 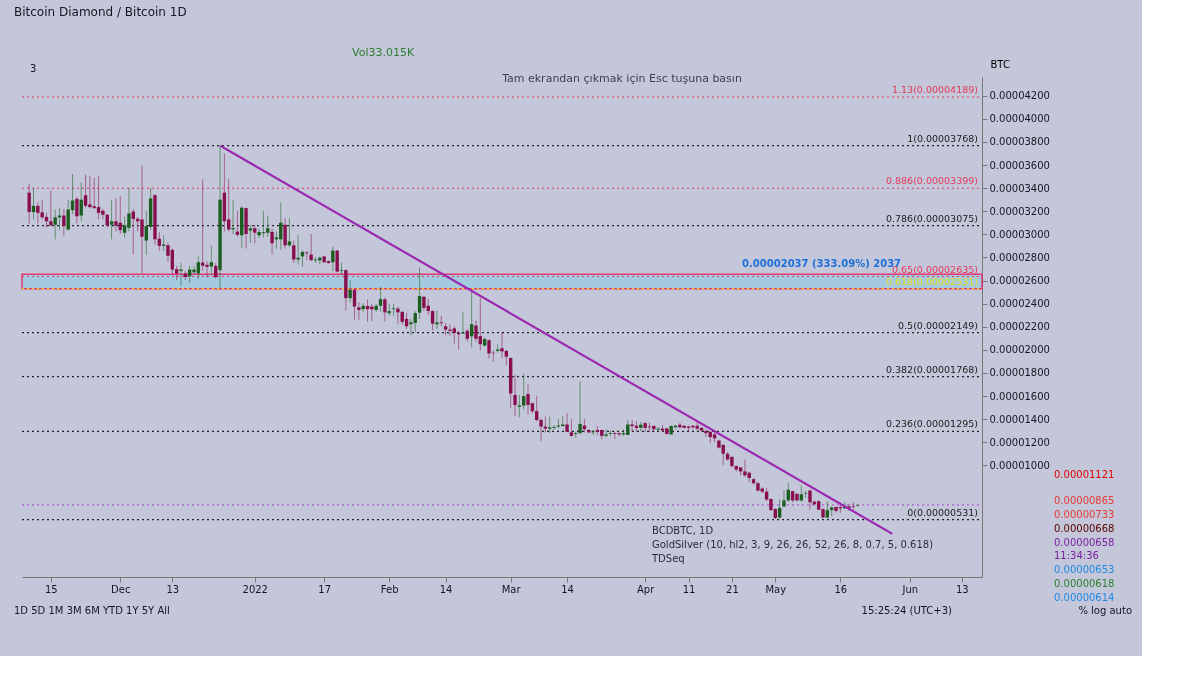 What do you see at coordinates (1019, 373) in the screenshot?
I see `y-tick-label: 0.00001800` at bounding box center [1019, 373].